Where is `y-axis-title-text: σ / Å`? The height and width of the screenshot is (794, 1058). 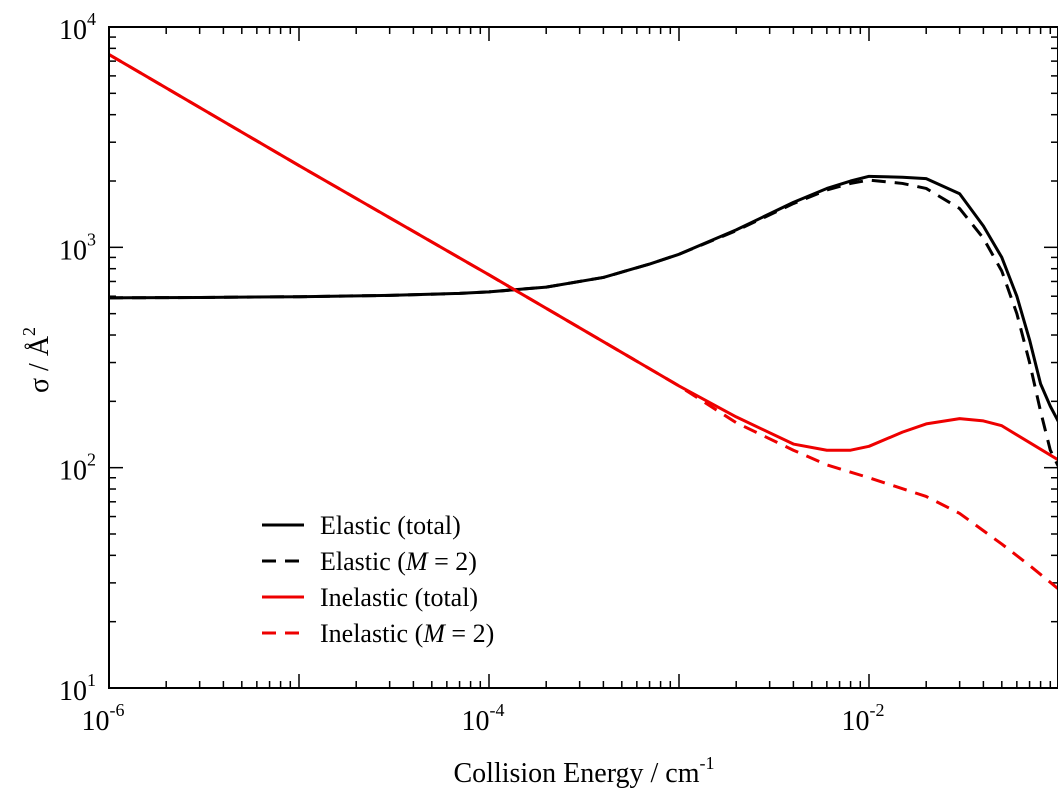
y-axis-title-text: σ / Å is located at coordinates (39, 364).